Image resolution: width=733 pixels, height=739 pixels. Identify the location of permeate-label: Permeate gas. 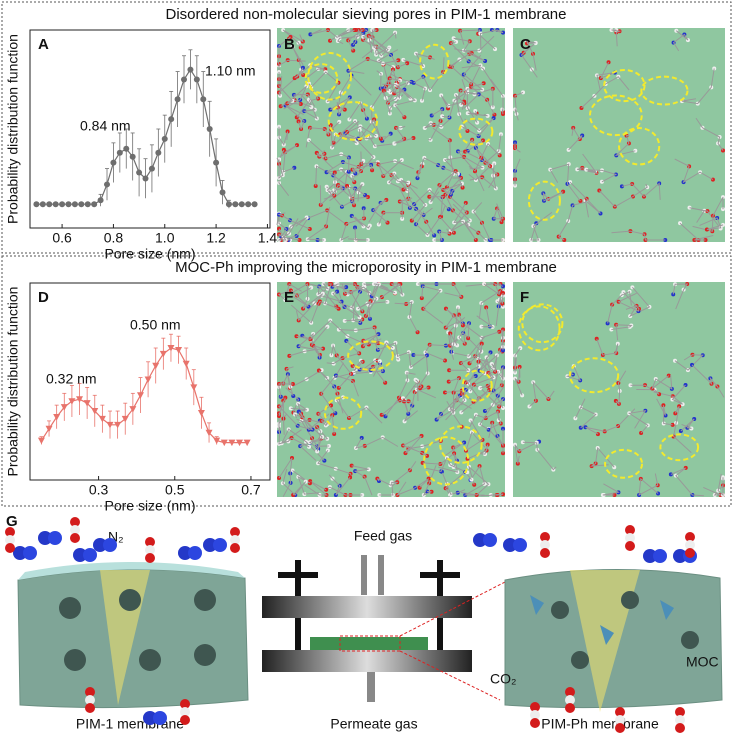
(373, 724).